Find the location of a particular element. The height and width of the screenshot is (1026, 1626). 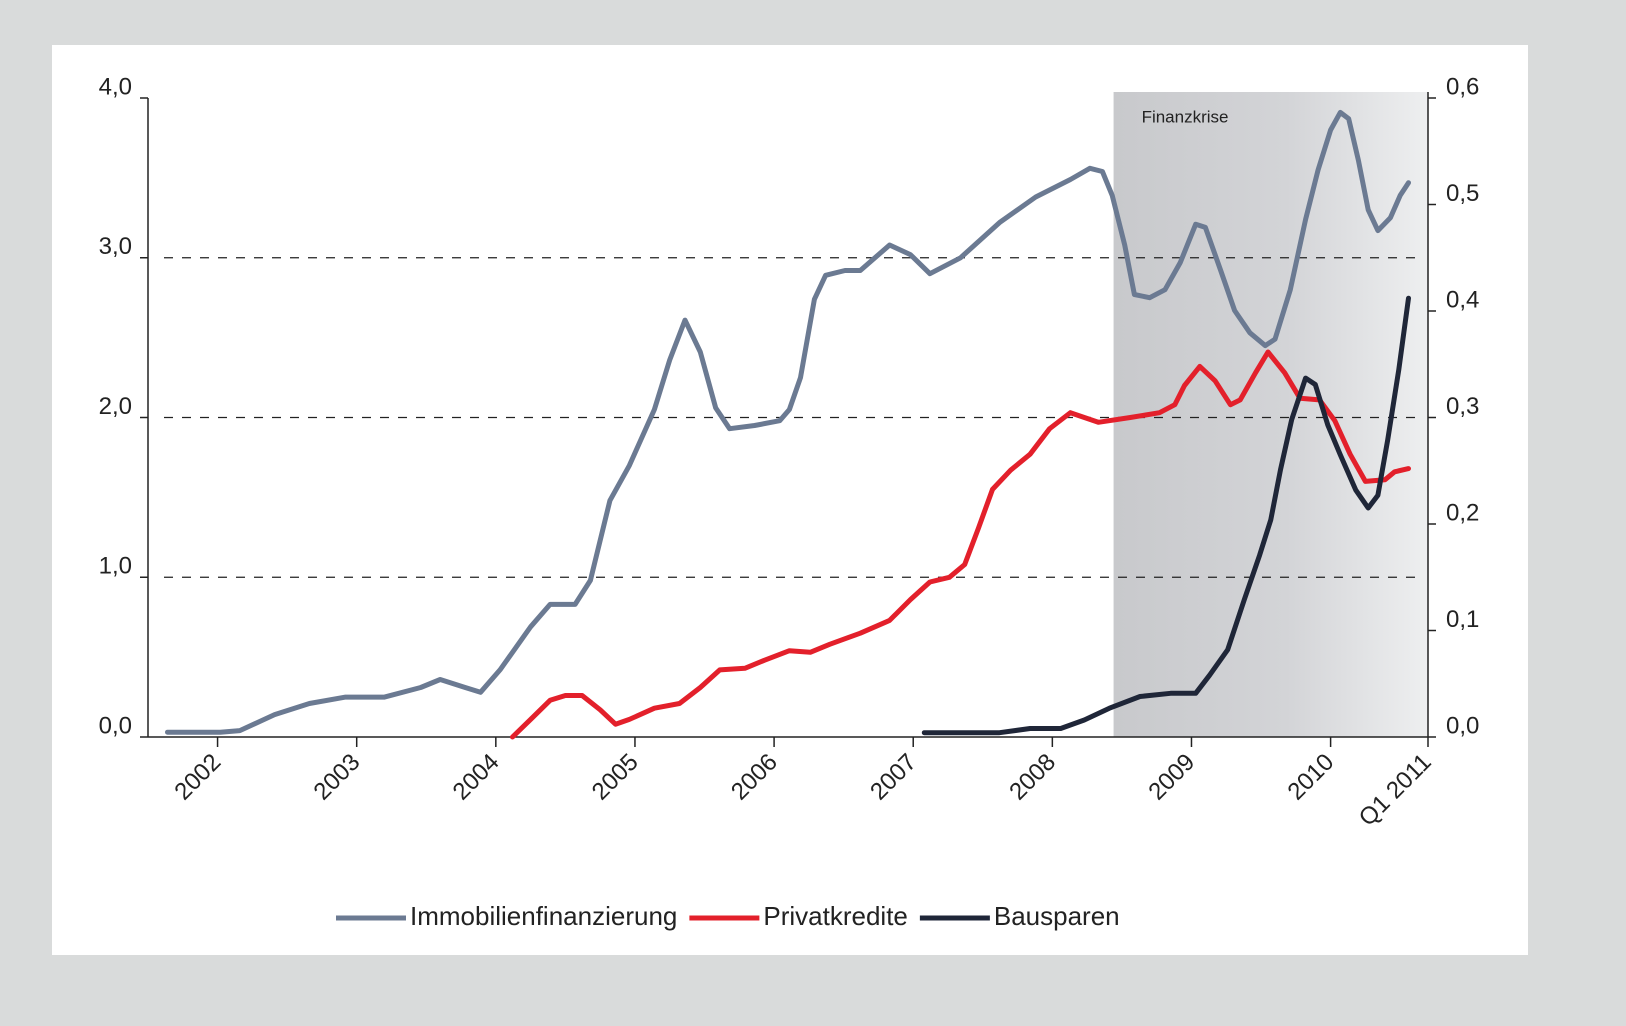

y-tick-label: 4,0 is located at coordinates (115, 86).